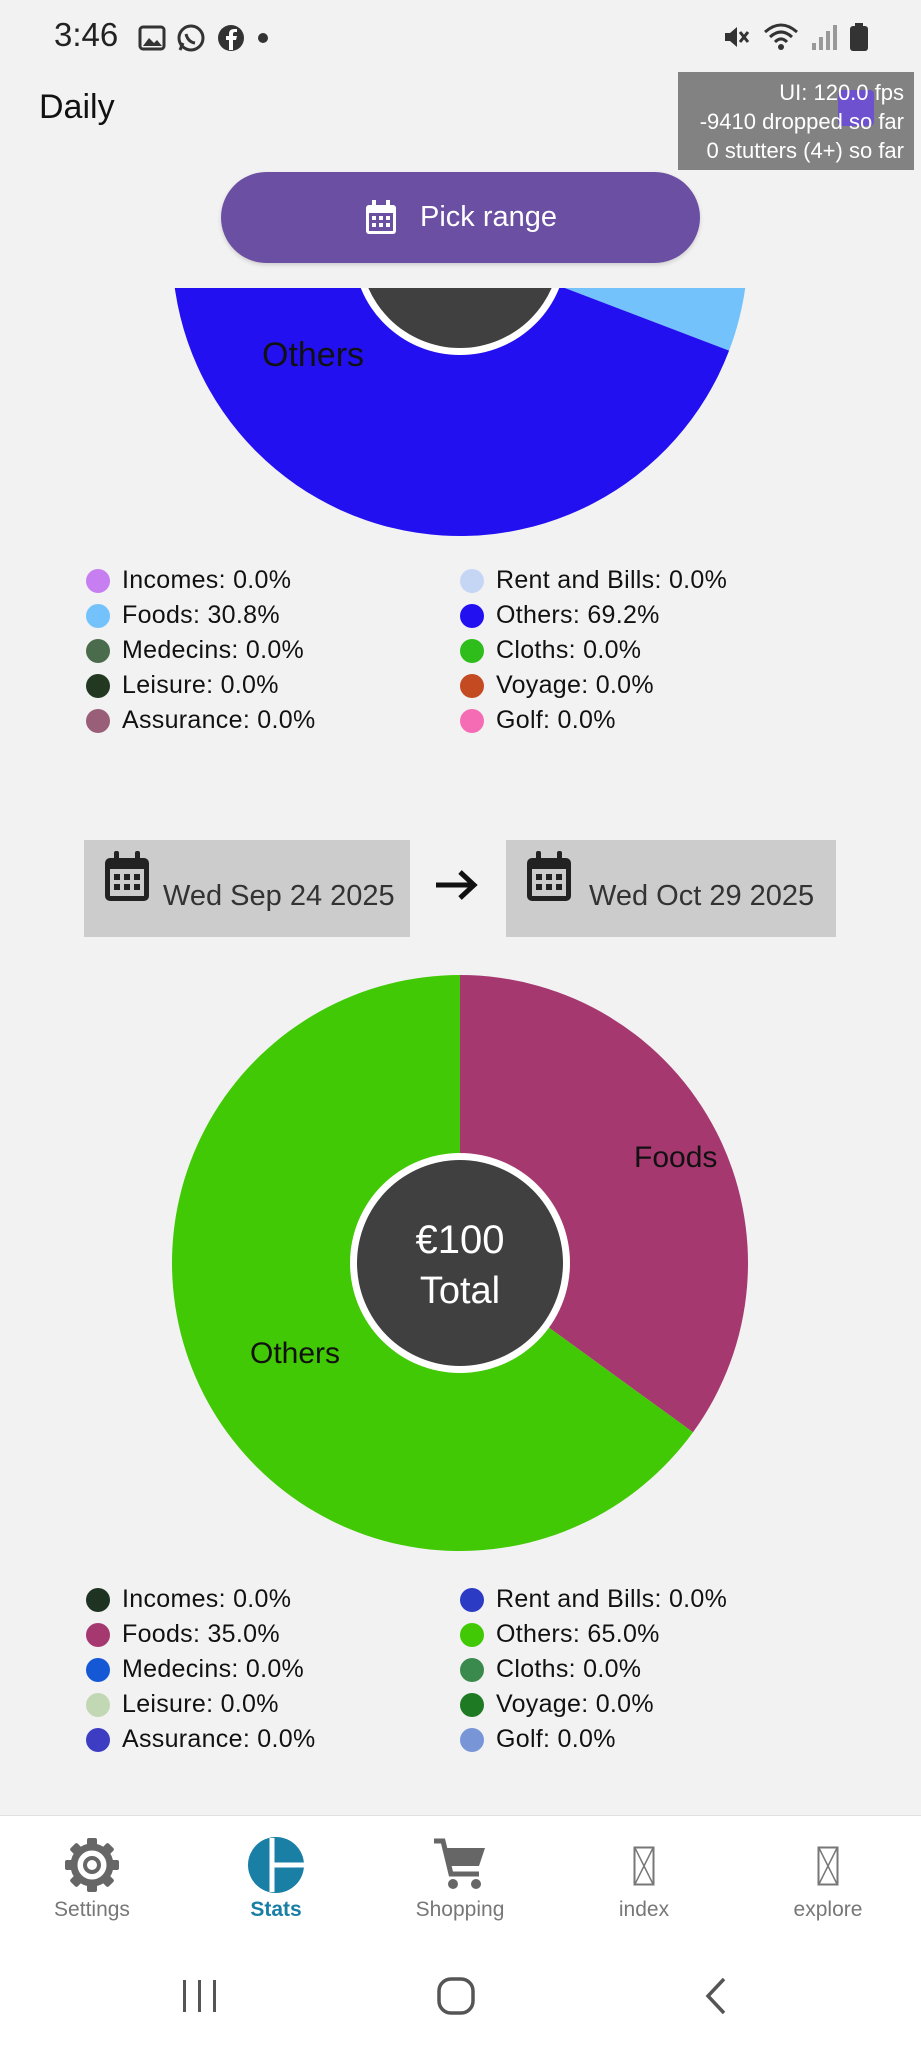 The width and height of the screenshot is (921, 2048). I want to click on total-label: Total, so click(460, 1291).